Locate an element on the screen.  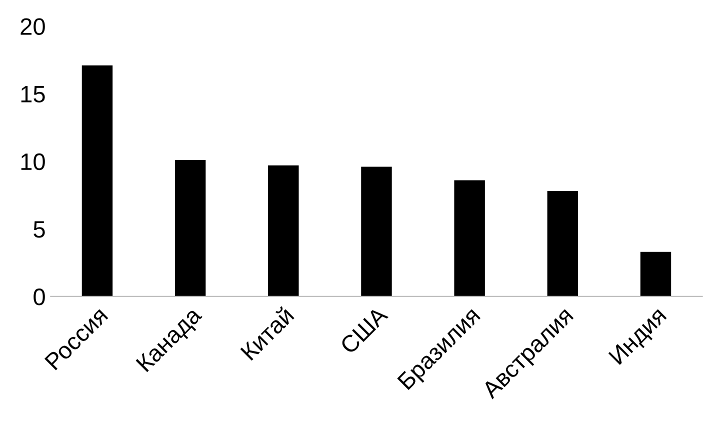
y-tick-label: 0 is located at coordinates (39, 297).